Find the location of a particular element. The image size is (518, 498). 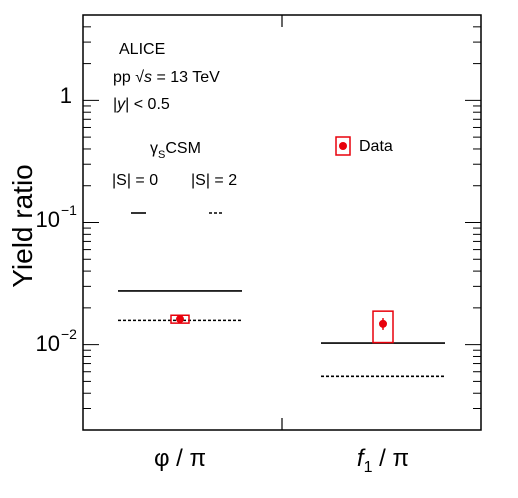

x-category-label-phi: φ / π is located at coordinates (180, 458).